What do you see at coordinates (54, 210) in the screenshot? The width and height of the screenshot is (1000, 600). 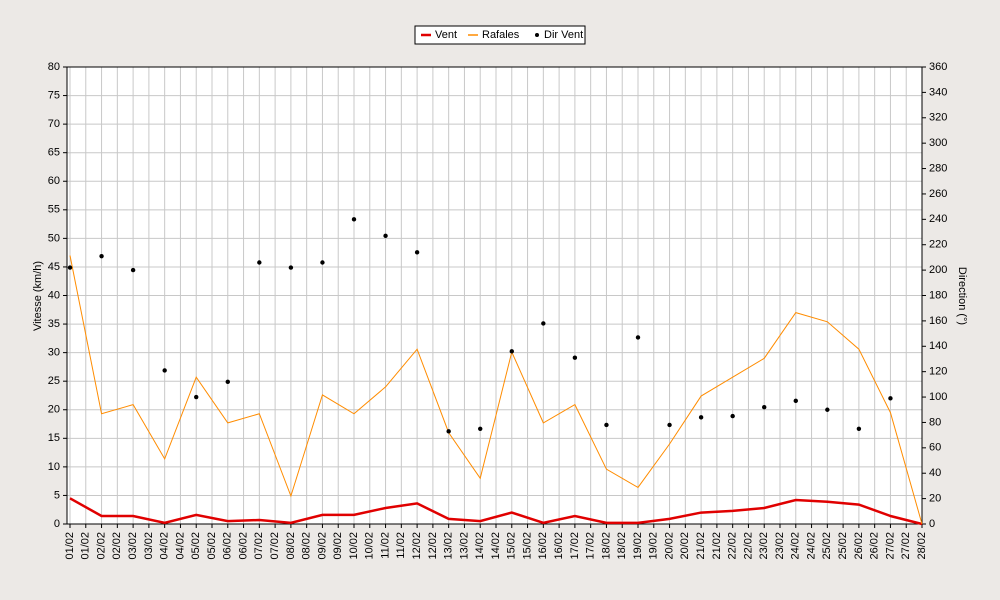 I see `y-tick-label: 55` at bounding box center [54, 210].